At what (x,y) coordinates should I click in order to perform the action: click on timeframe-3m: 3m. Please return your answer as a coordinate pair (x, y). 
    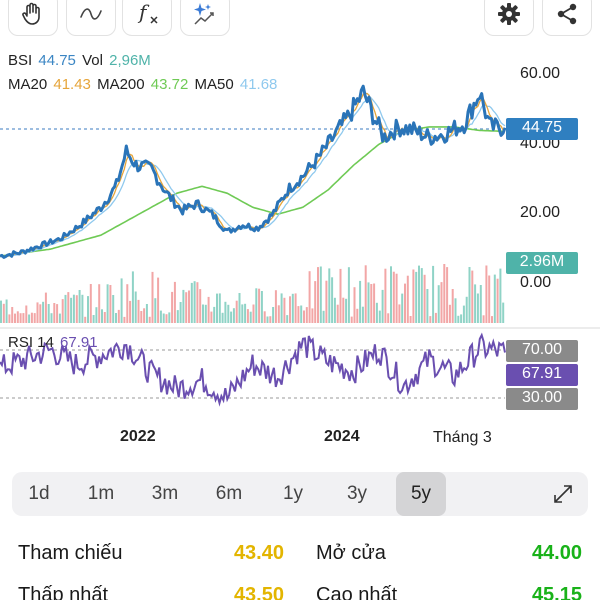
    Looking at the image, I should click on (165, 493).